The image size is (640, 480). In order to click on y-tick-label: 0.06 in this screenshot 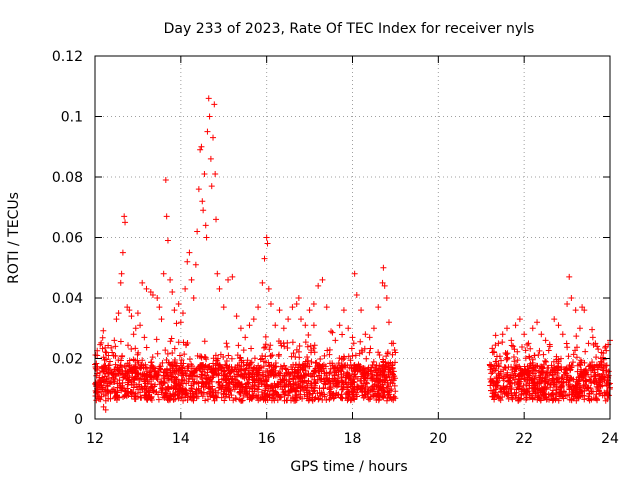, I will do `click(67, 239)`.